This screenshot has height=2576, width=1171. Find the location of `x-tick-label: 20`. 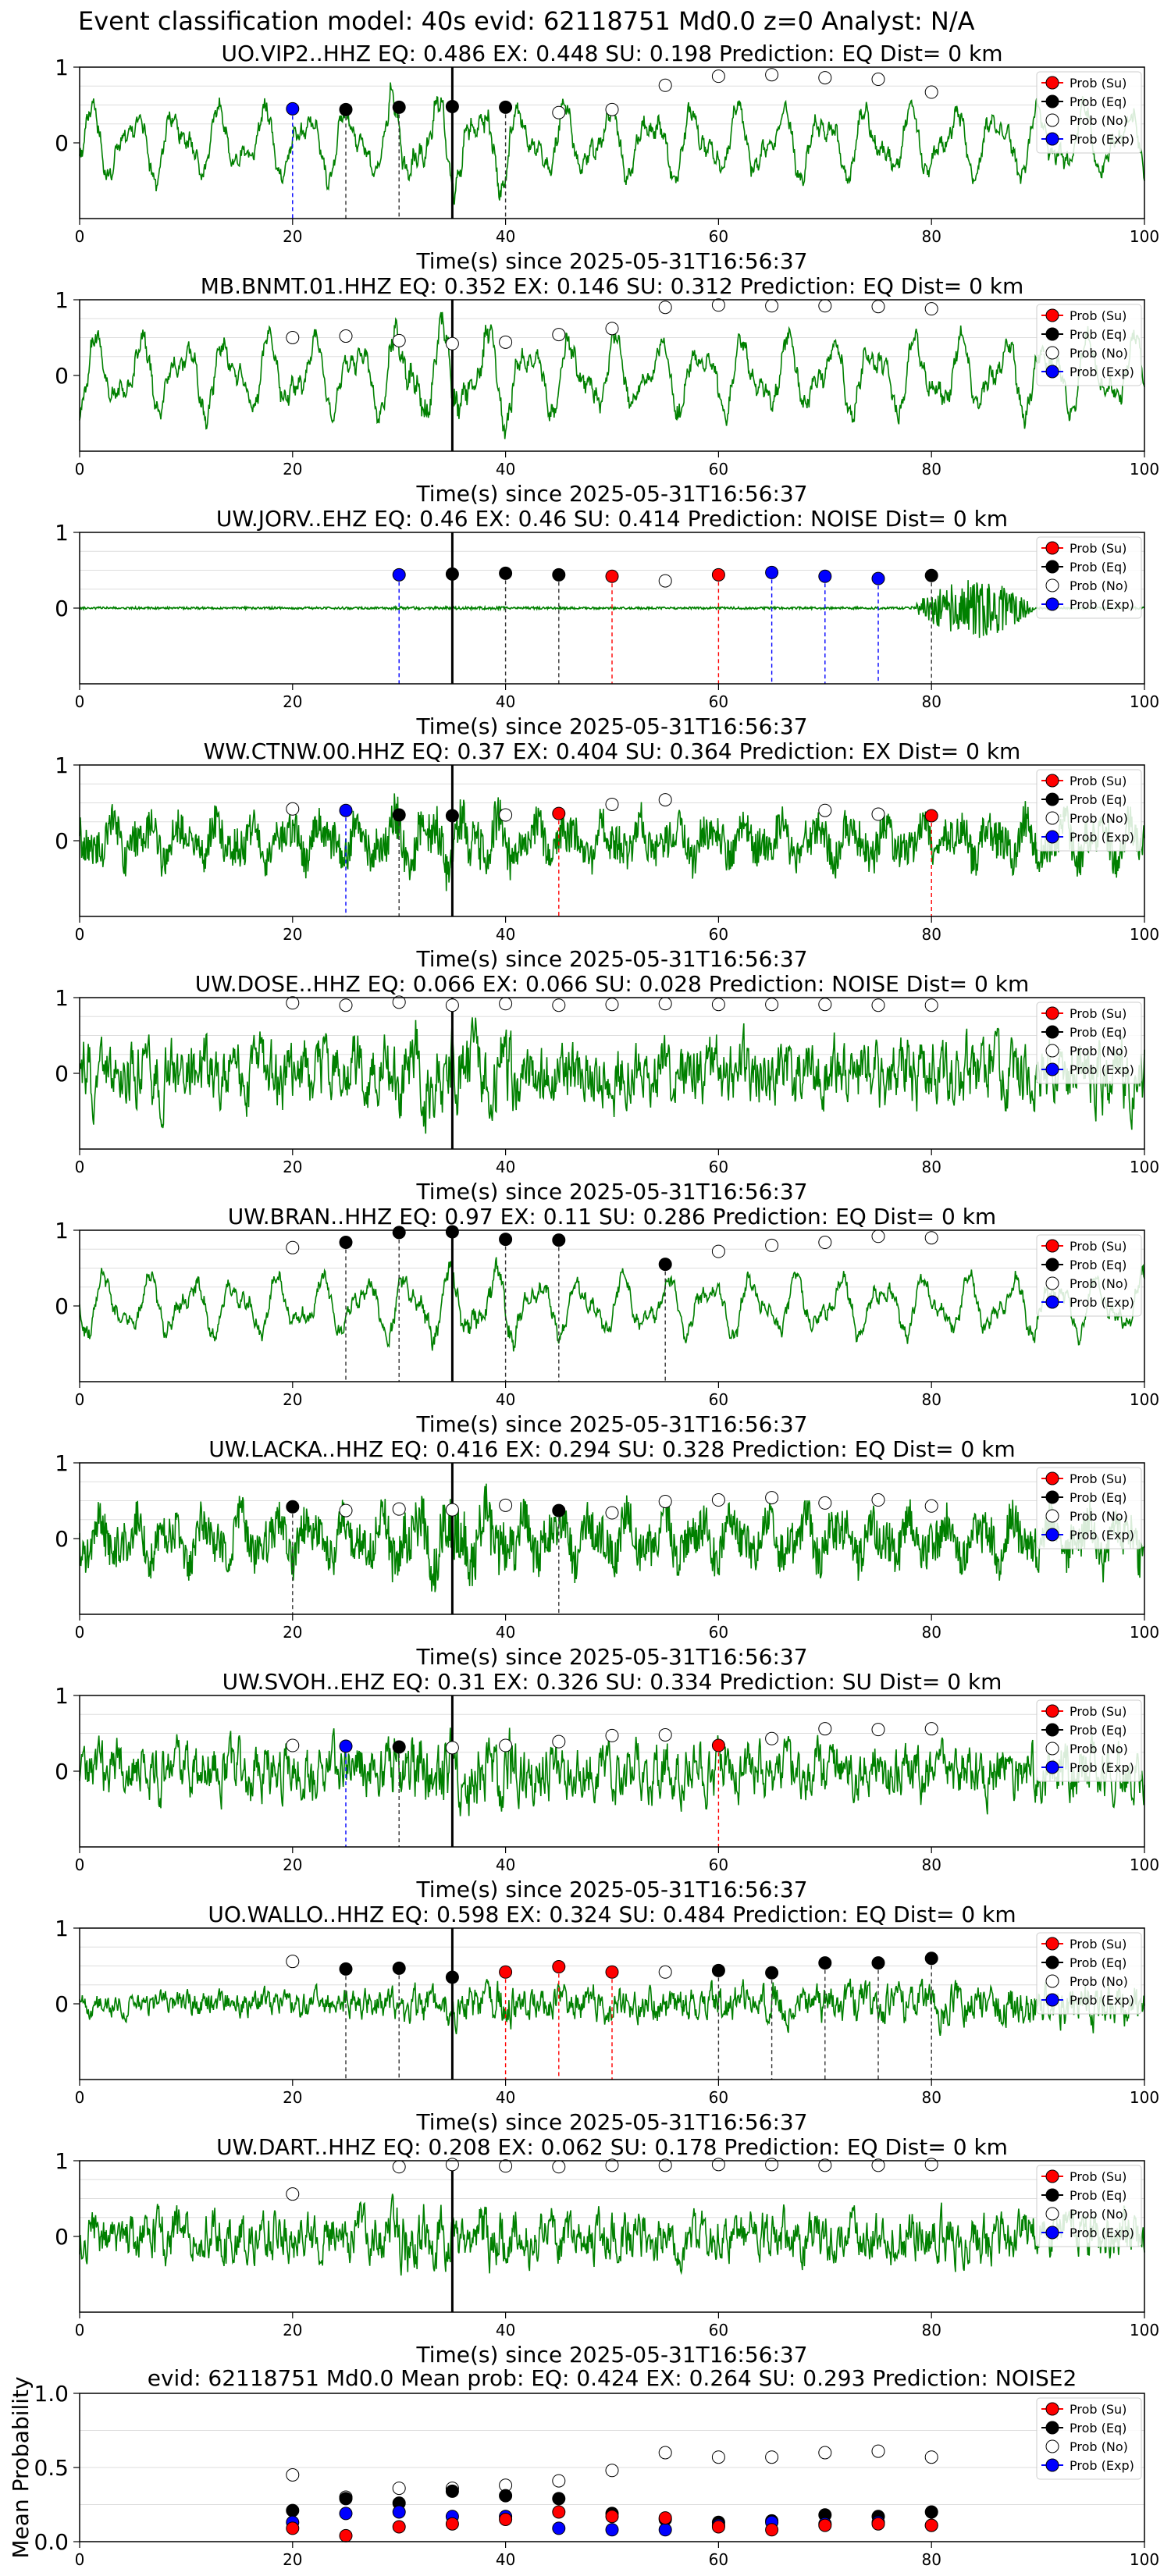

x-tick-label: 20 is located at coordinates (292, 236).